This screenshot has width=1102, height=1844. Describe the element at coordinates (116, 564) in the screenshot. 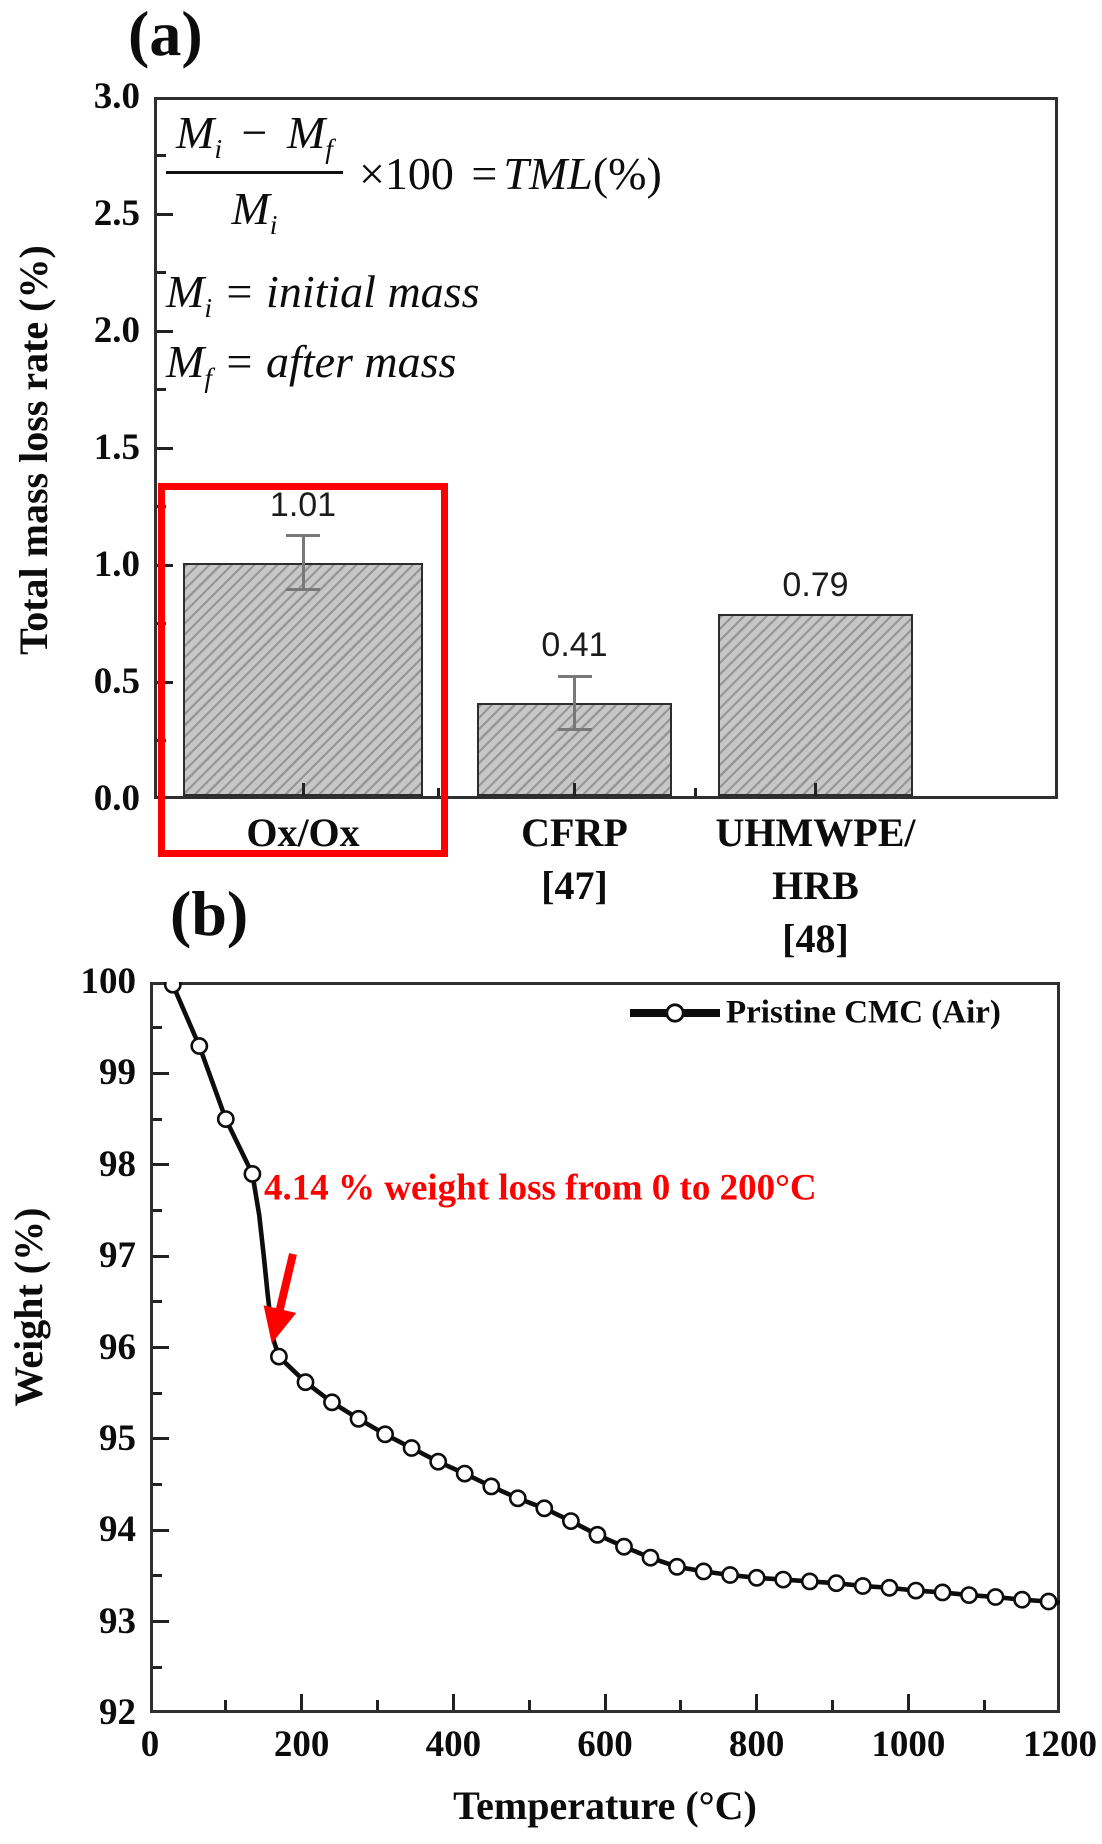

I see `y-tick-label: 1.0` at that location.